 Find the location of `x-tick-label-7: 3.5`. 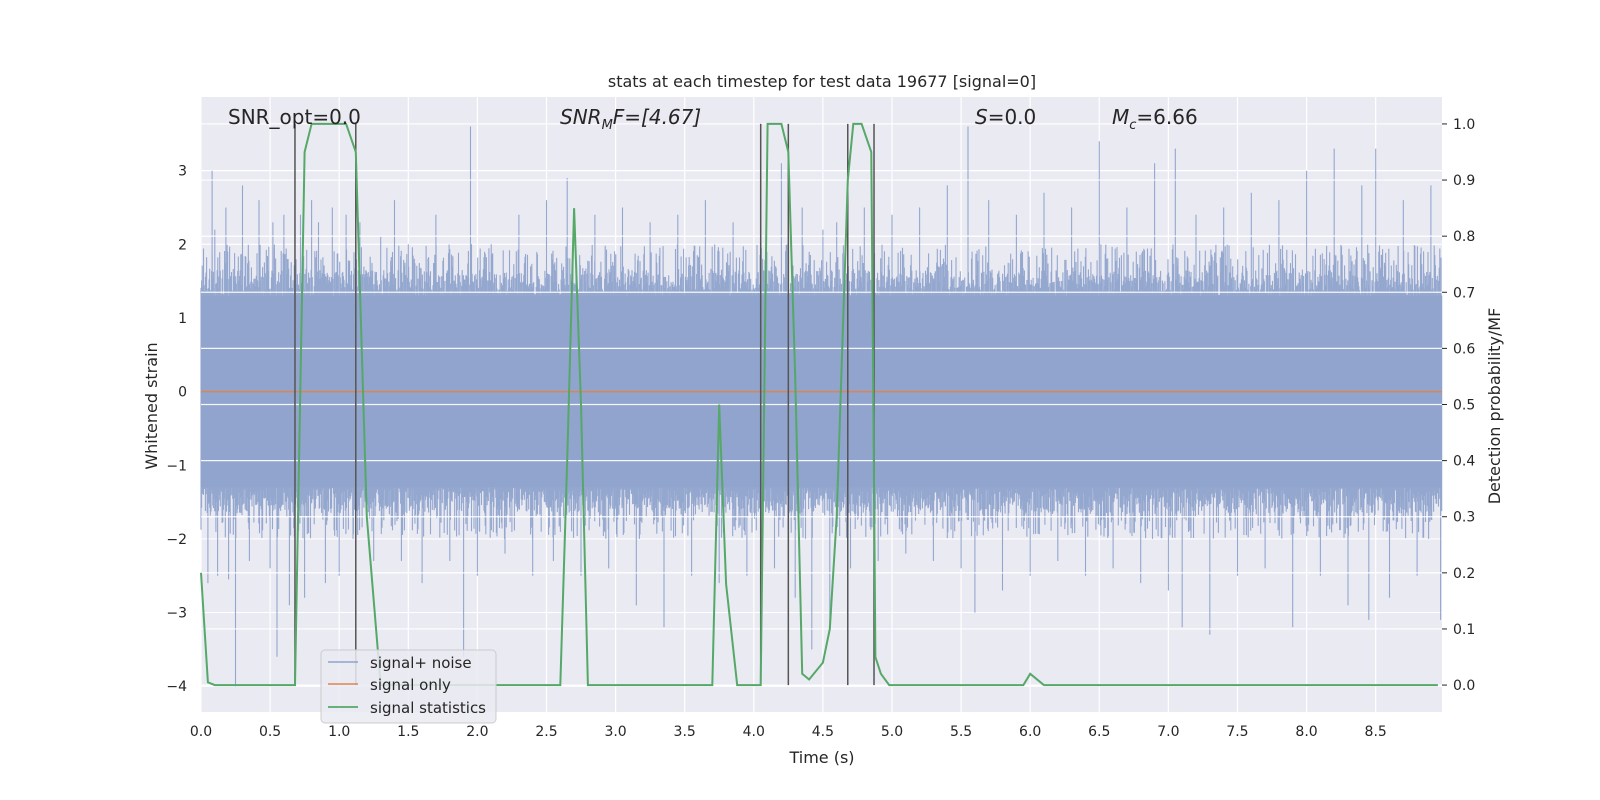

x-tick-label-7: 3.5 is located at coordinates (685, 732).